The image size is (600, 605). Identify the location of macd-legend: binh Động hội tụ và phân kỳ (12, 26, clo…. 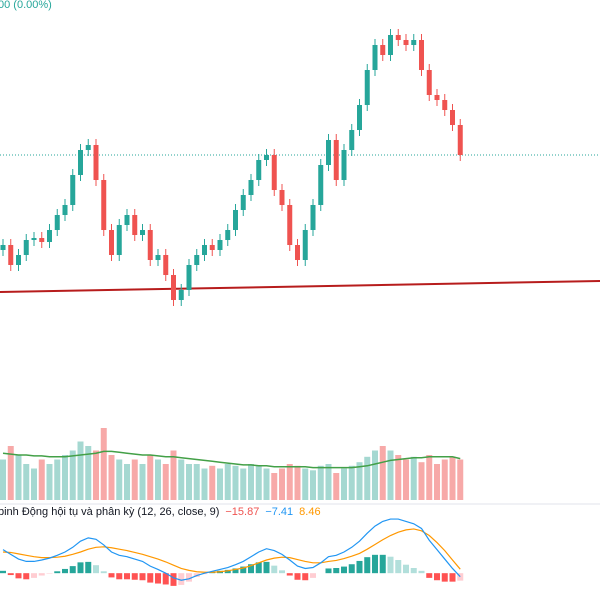
(160, 512).